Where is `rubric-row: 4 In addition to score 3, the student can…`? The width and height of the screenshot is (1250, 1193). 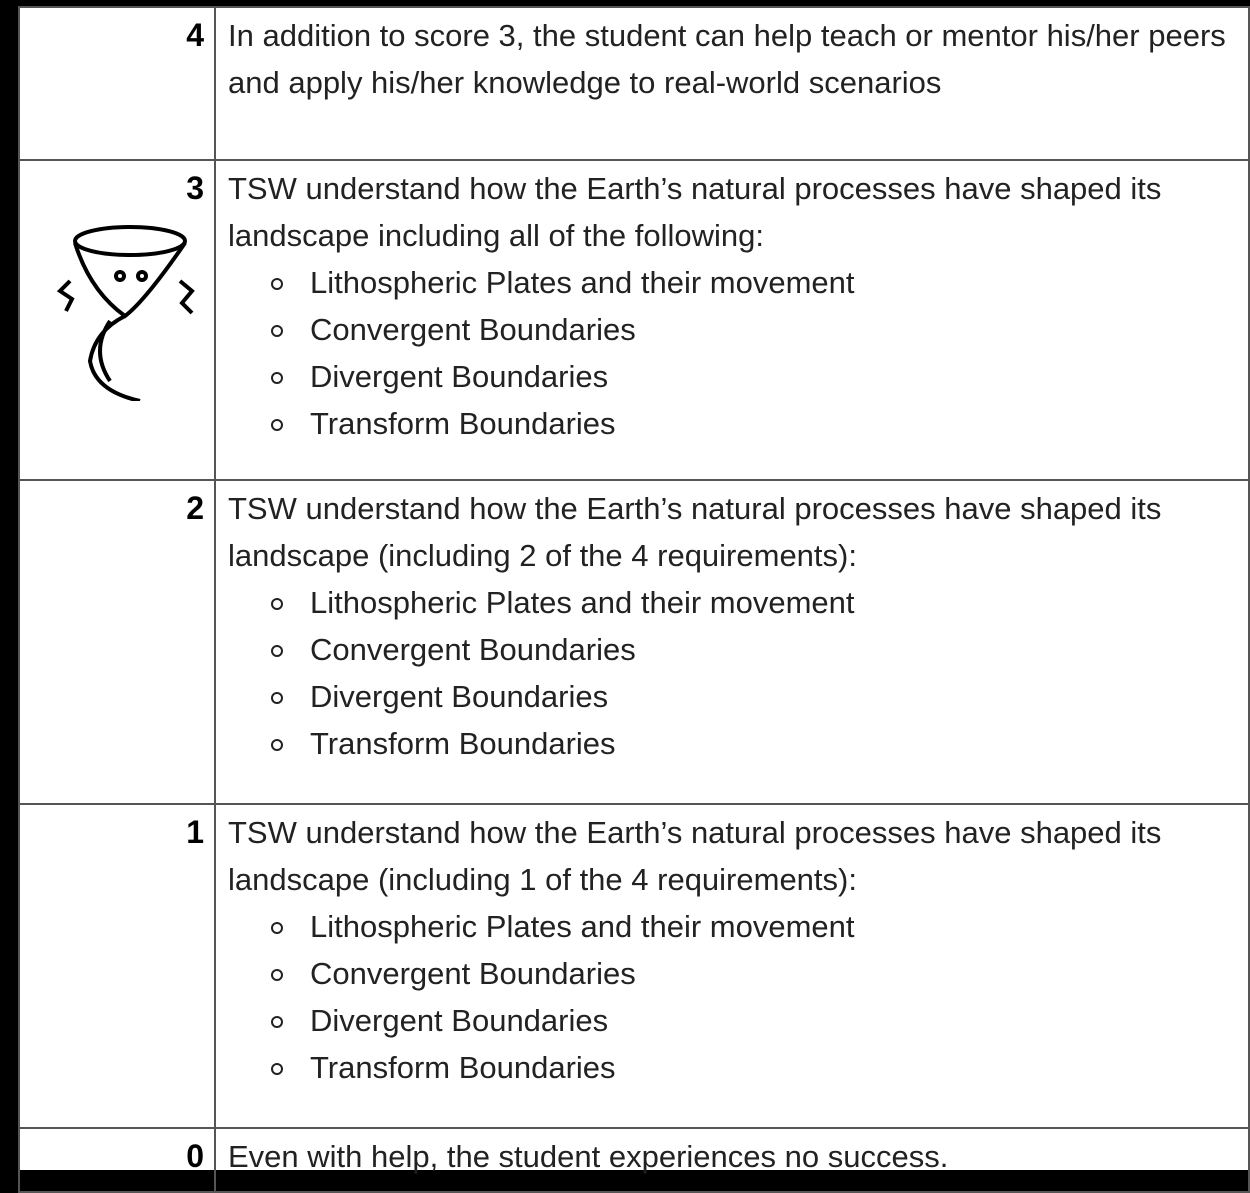 rubric-row: 4 In addition to score 3, the student can… is located at coordinates (634, 83).